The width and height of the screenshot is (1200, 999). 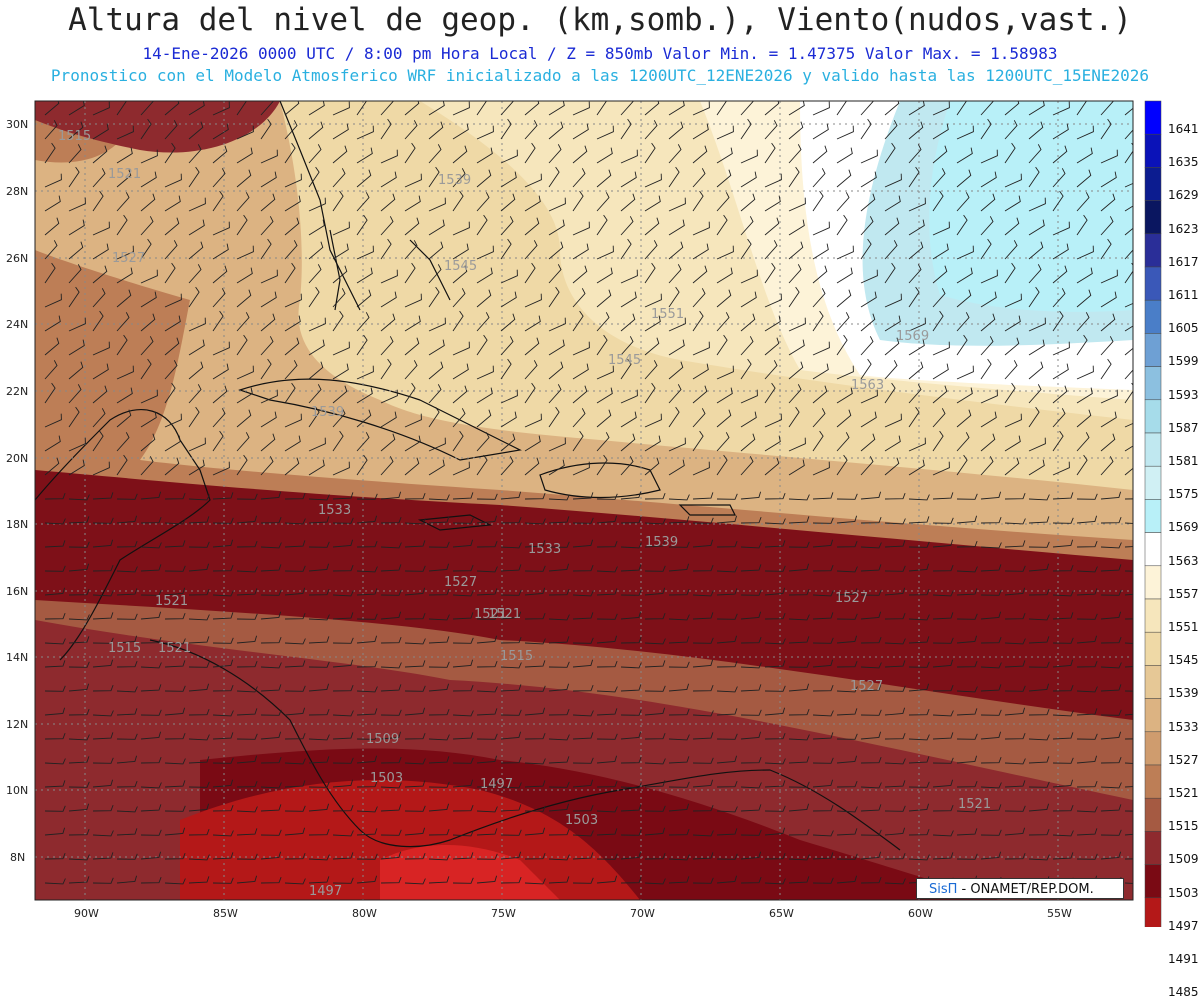 What do you see at coordinates (1183, 361) in the screenshot?
I see `colorbar-label: 1599` at bounding box center [1183, 361].